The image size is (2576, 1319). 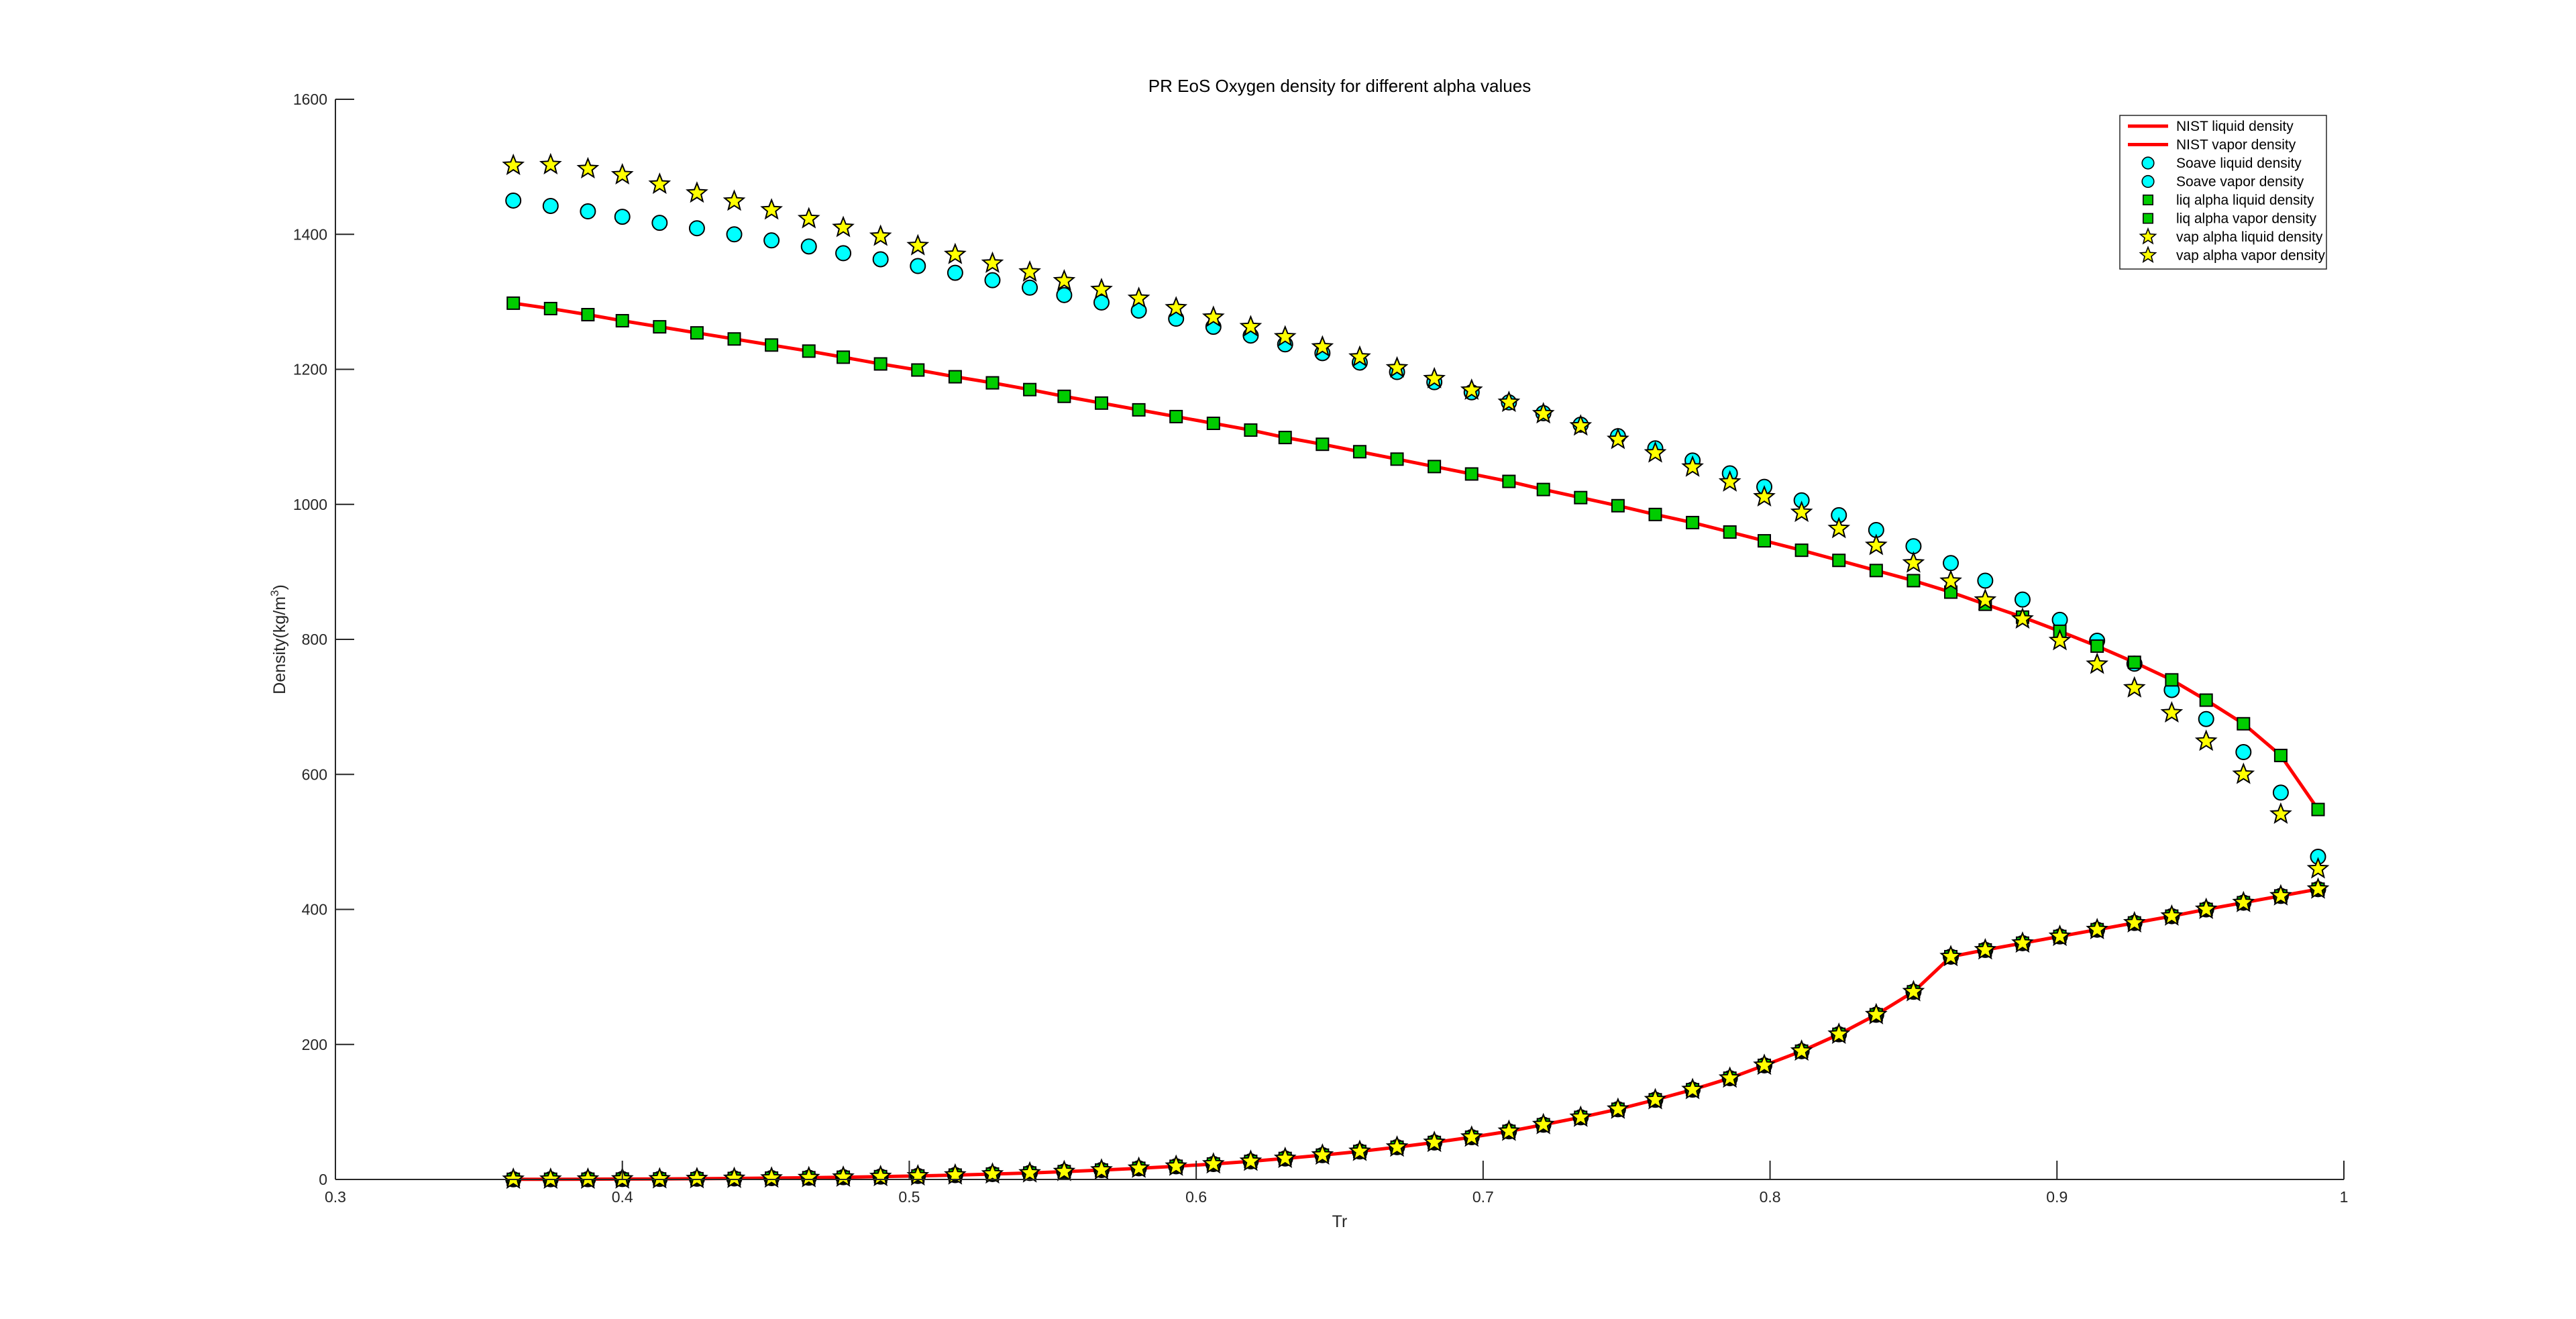 I want to click on legend-label: vap alpha liquid density, so click(x=2249, y=237).